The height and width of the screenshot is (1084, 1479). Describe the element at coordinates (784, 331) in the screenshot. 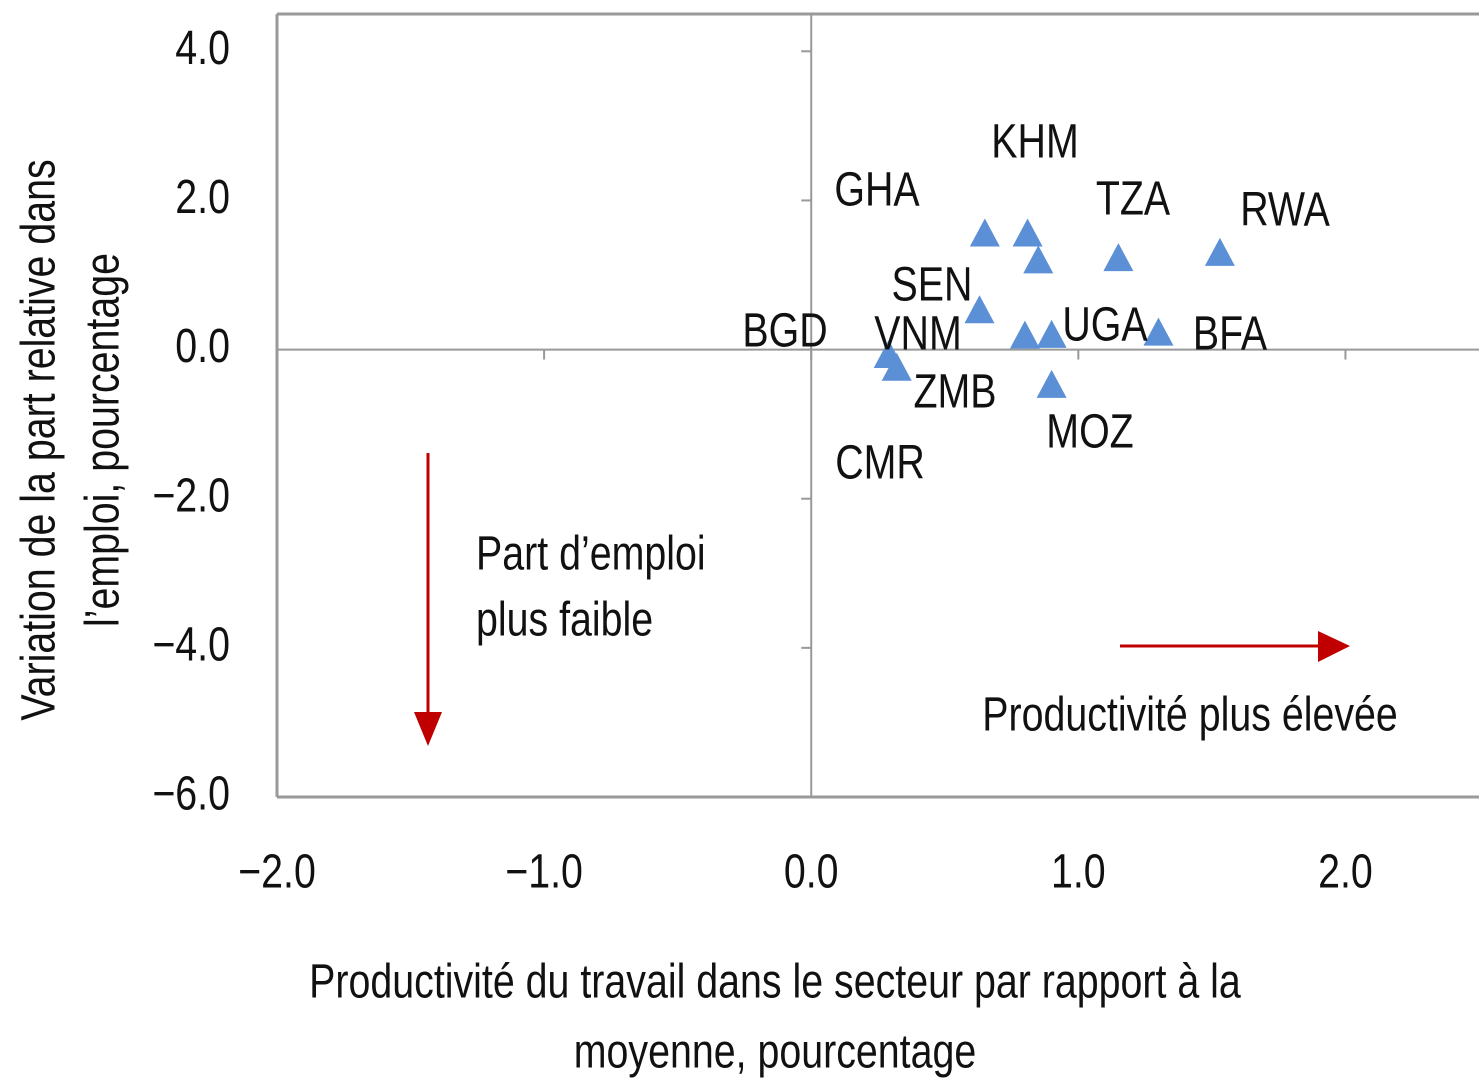

I see `point-label: BGD` at that location.